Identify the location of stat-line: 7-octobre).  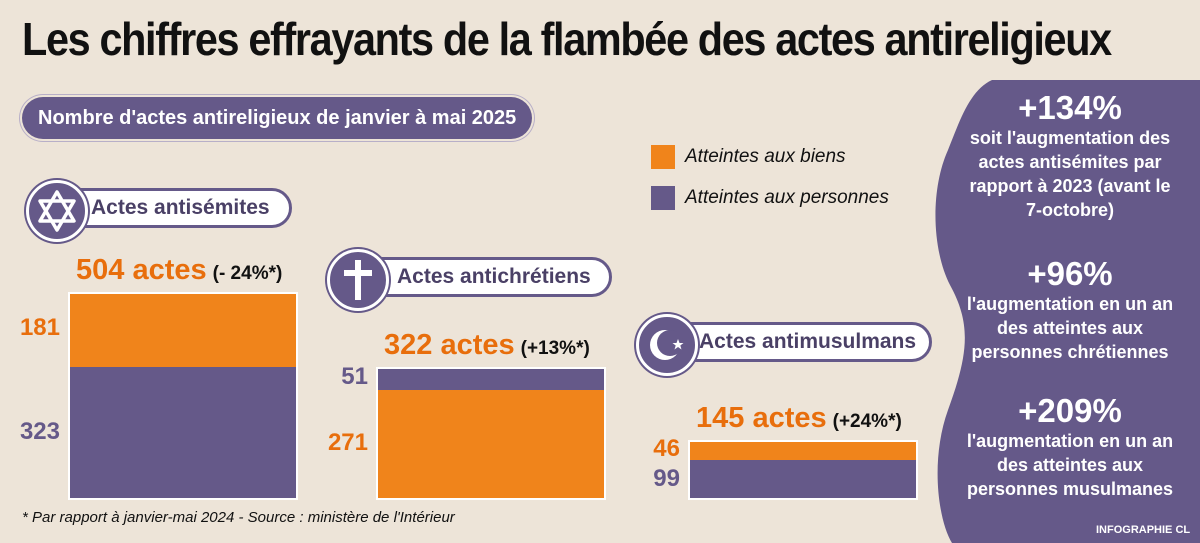
(1069, 210).